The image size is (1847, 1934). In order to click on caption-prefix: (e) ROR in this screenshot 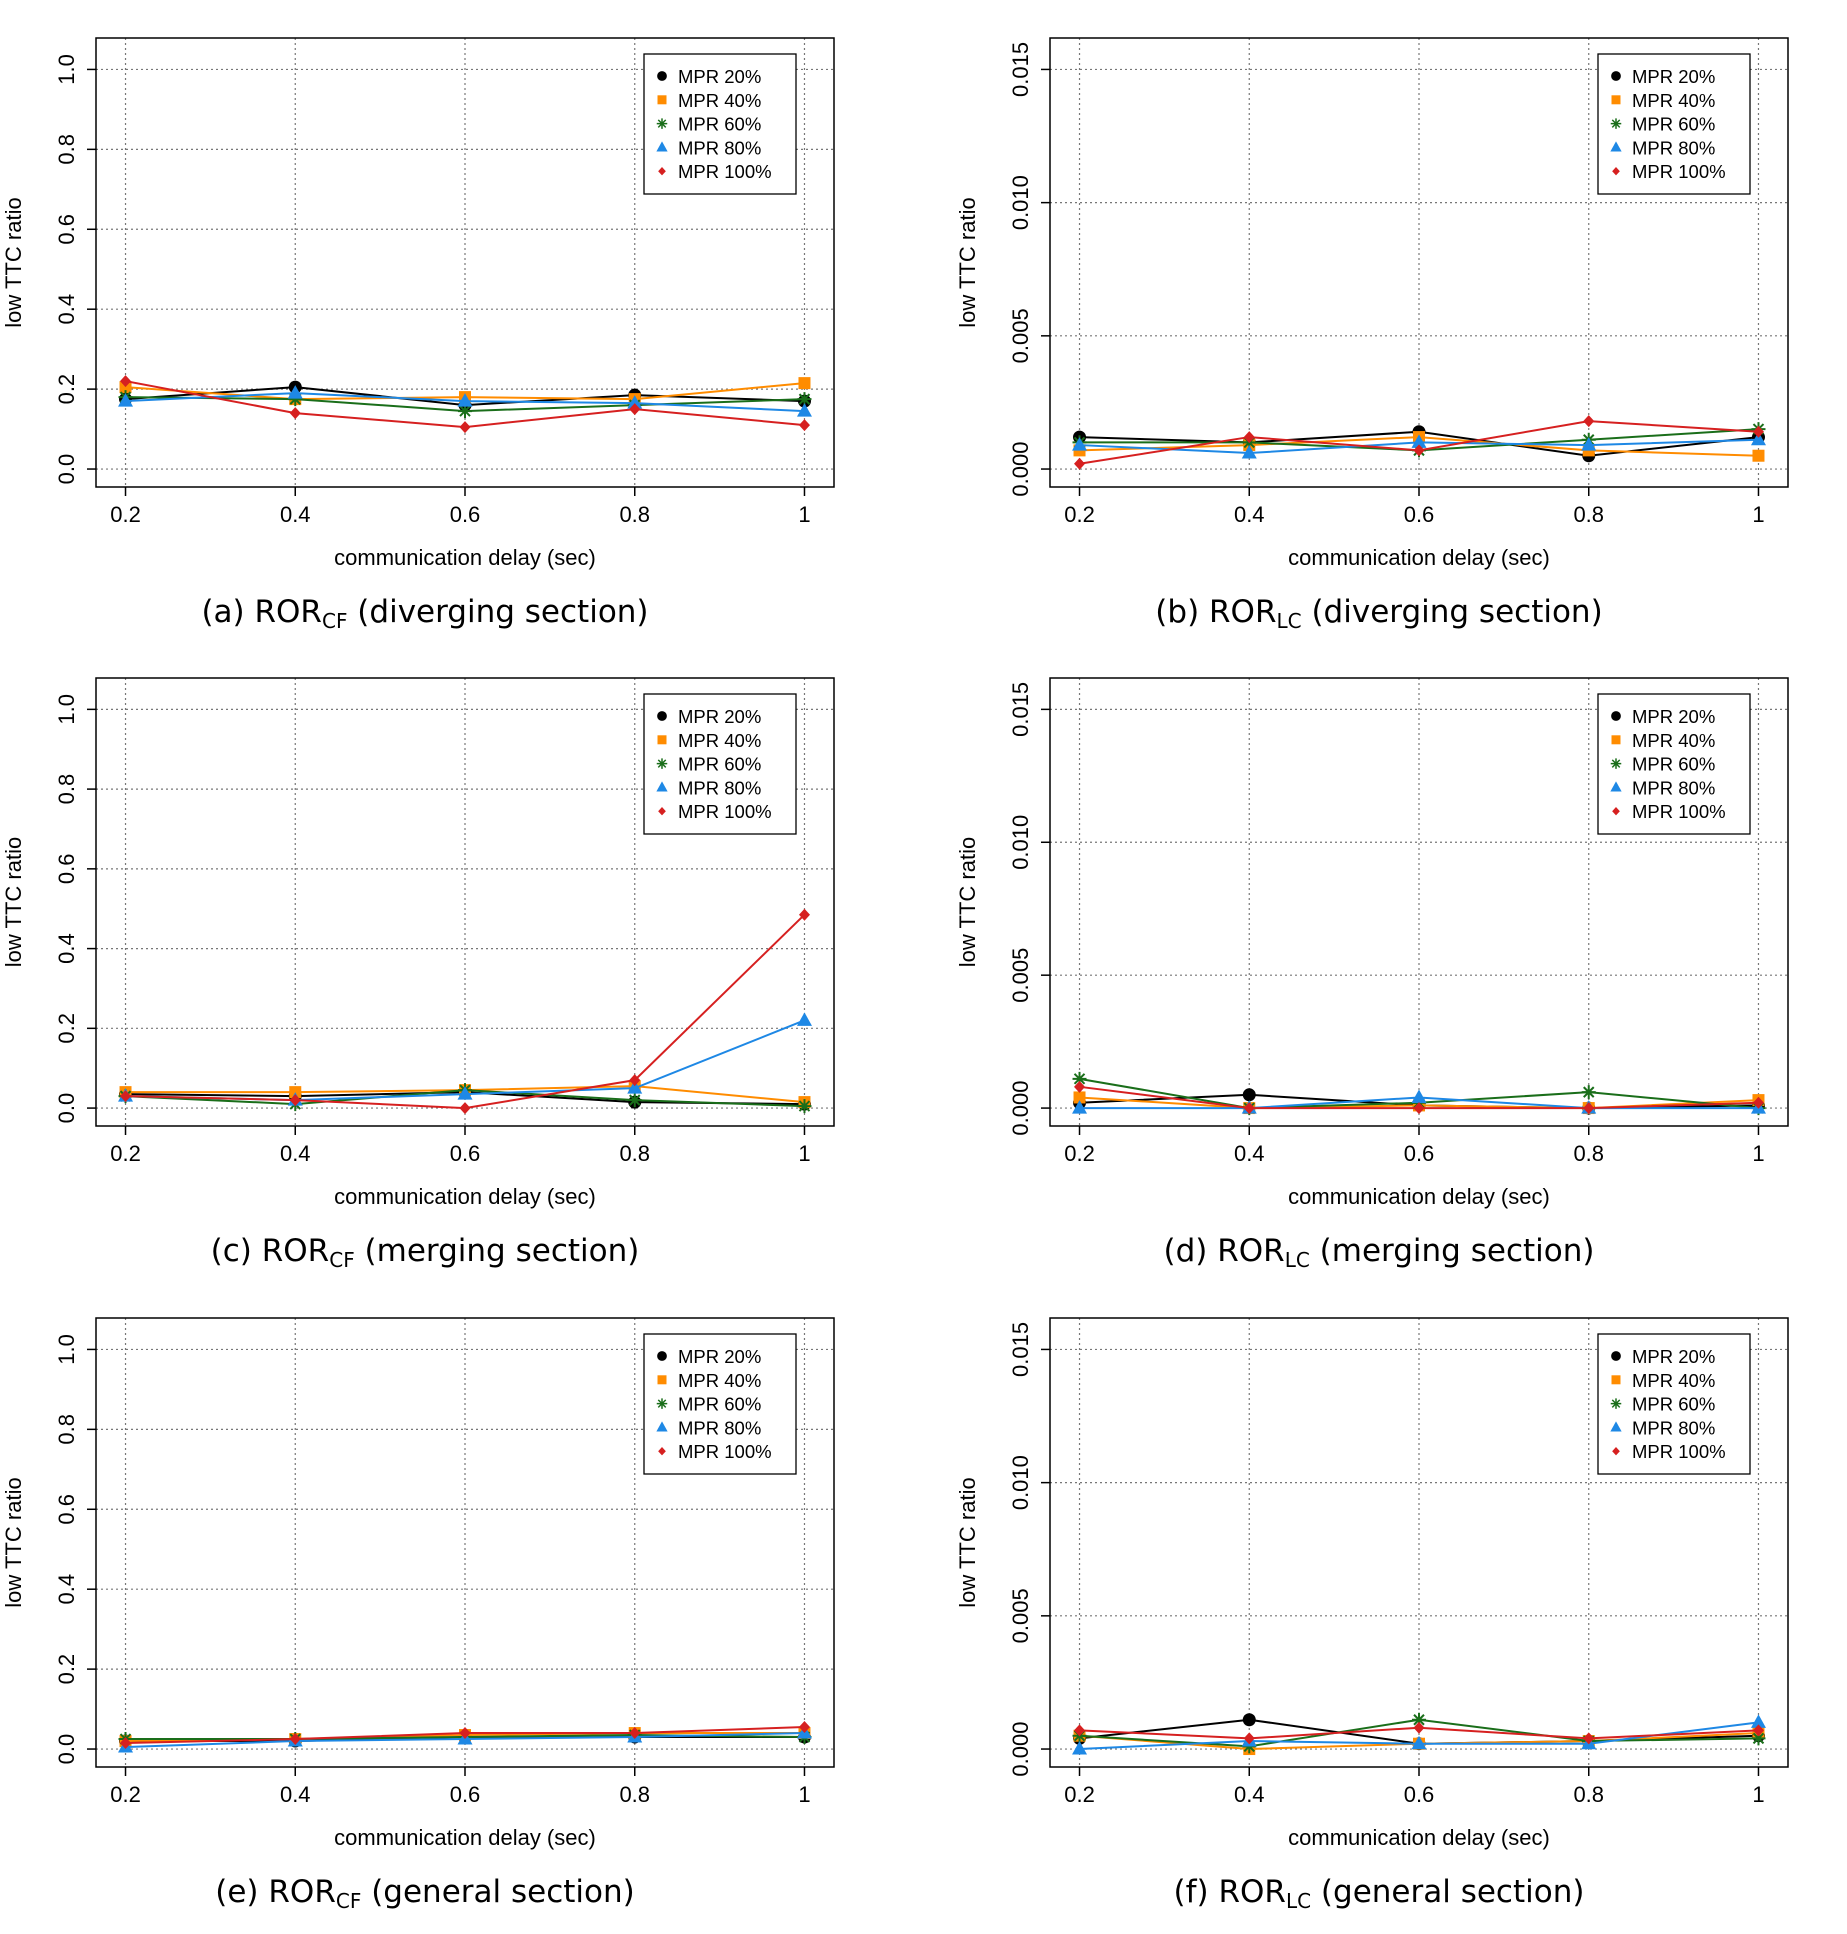, I will do `click(275, 1892)`.